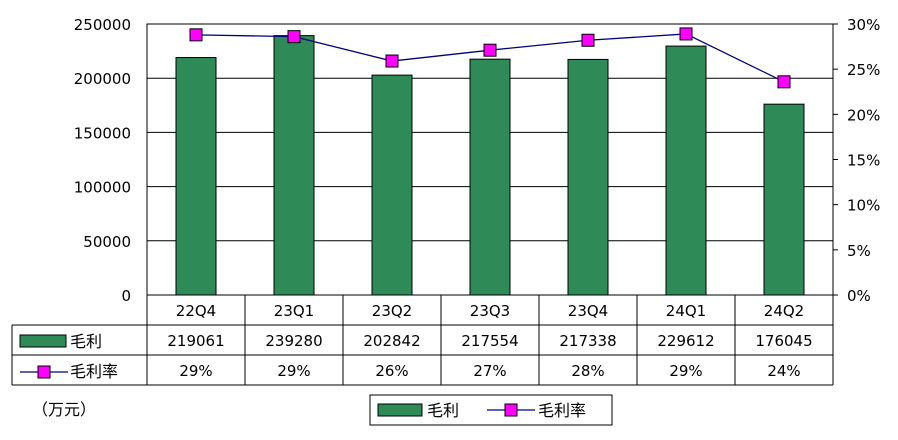 The image size is (898, 440). What do you see at coordinates (102, 133) in the screenshot?
I see `y-tick-label: 150000` at bounding box center [102, 133].